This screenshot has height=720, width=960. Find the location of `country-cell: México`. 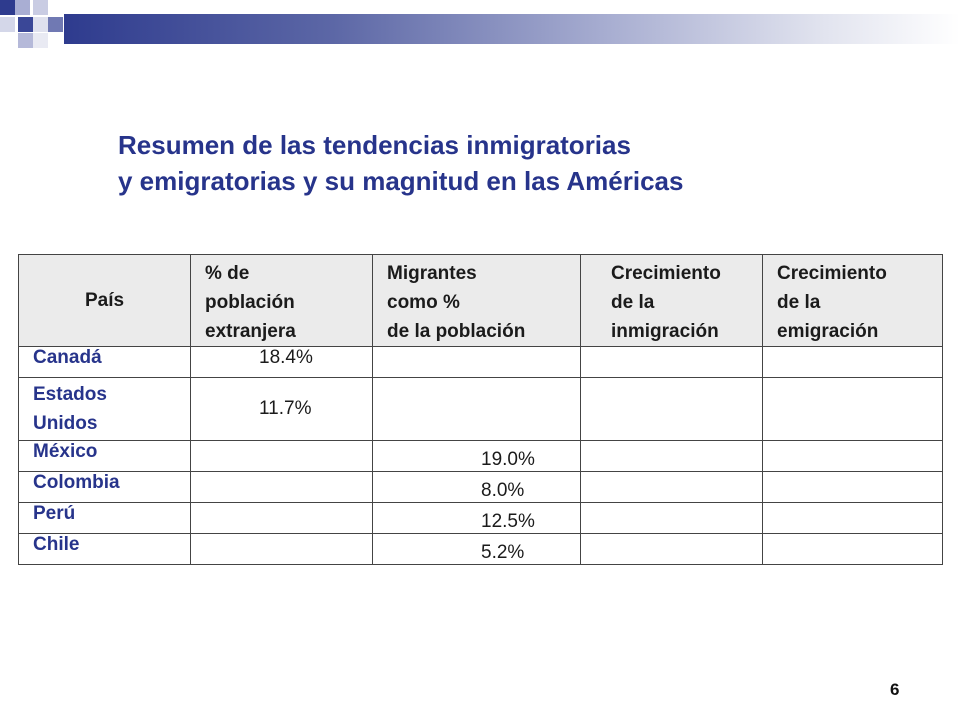

country-cell: México is located at coordinates (104, 456).